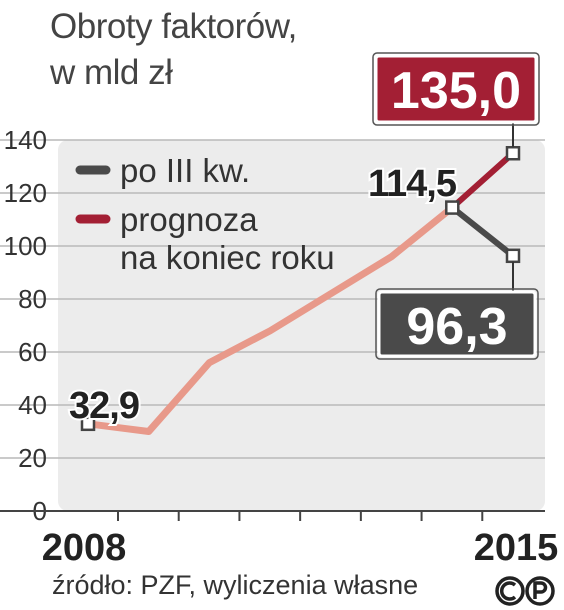 This screenshot has width=564, height=610. I want to click on legend-label-forecast: prognoza, so click(189, 219).